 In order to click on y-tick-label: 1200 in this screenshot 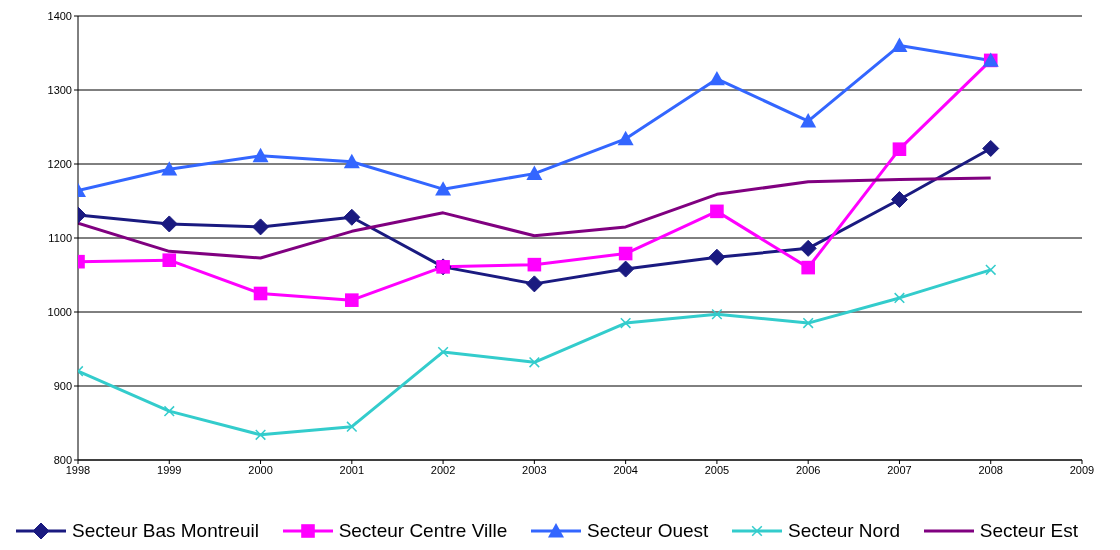, I will do `click(59, 163)`.